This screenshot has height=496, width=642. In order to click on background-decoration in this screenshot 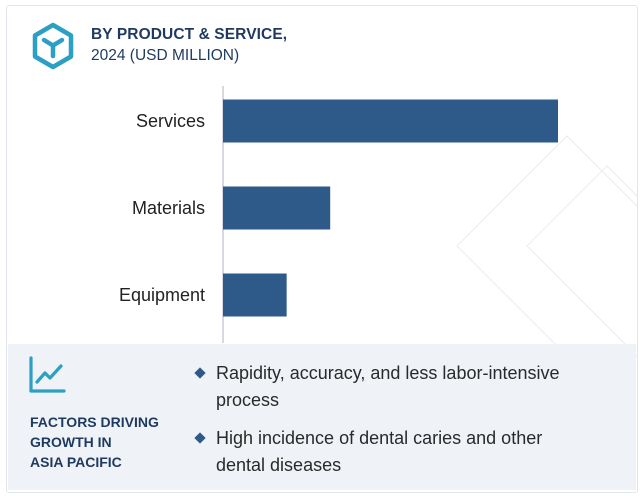, I will do `click(546, 256)`.